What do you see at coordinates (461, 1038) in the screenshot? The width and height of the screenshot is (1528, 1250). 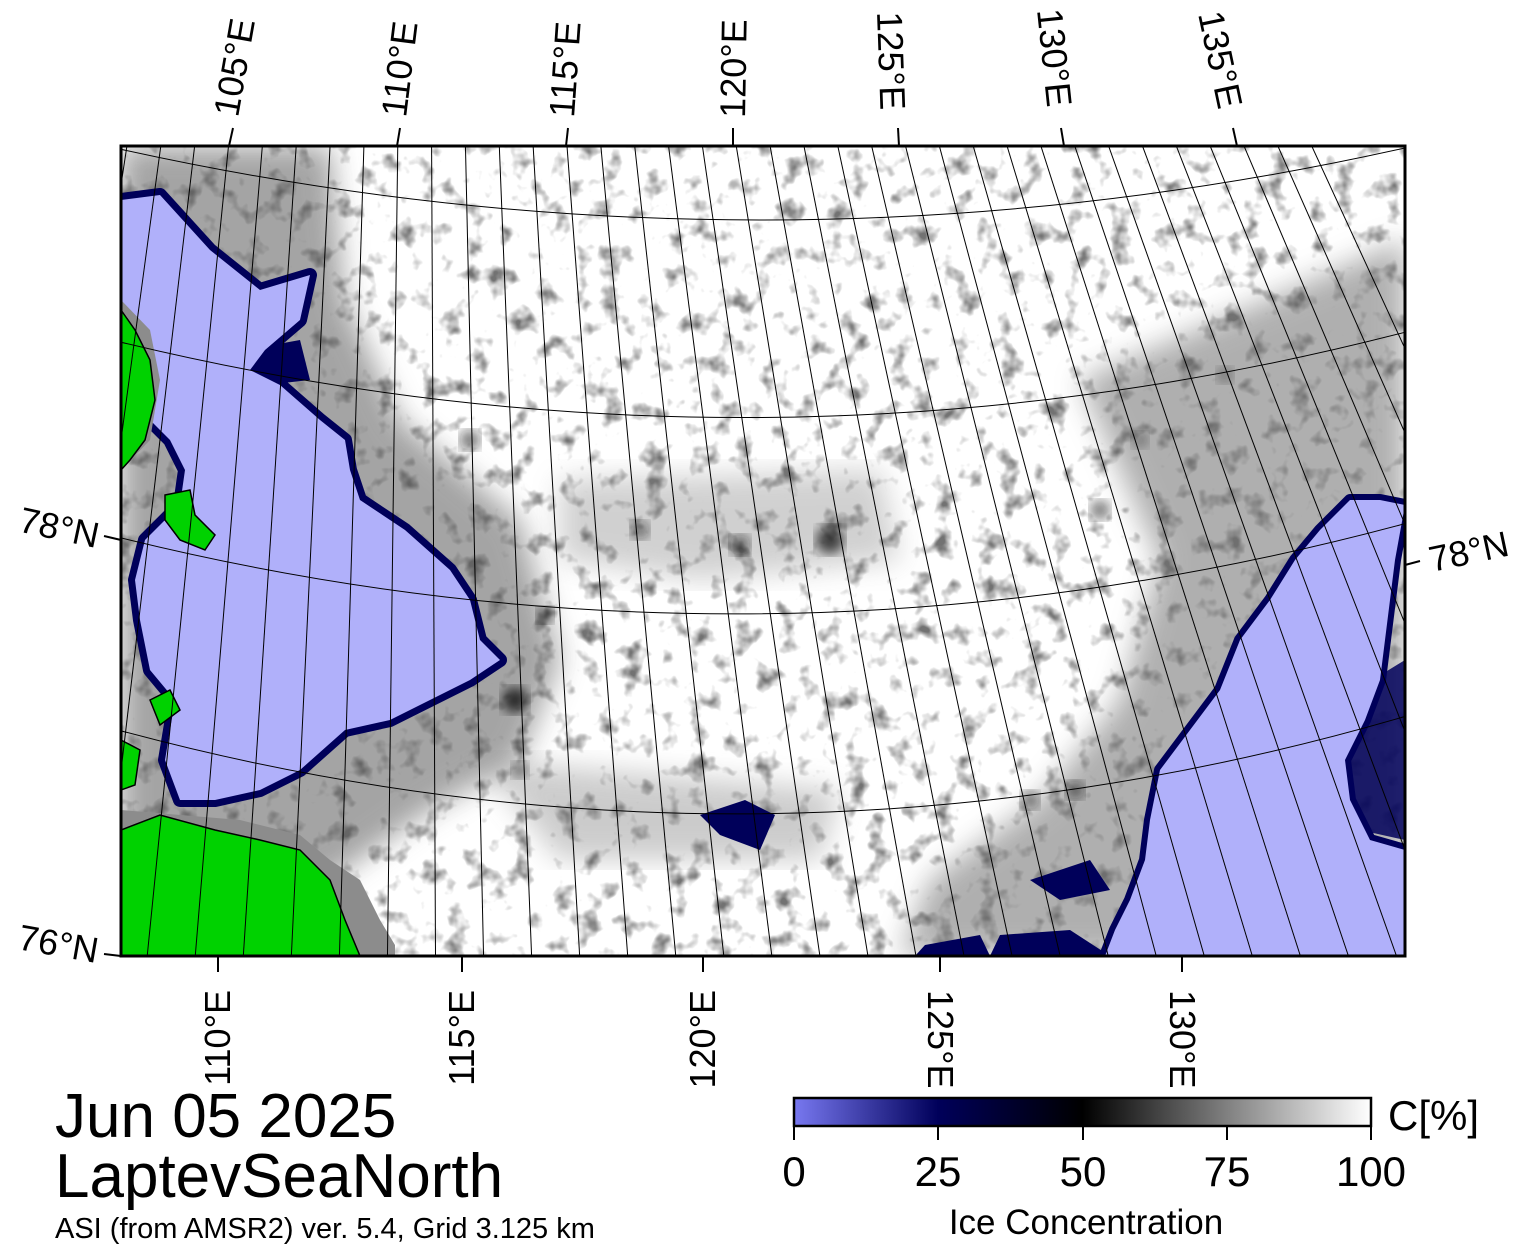 I see `lon-label-bottom: 115°E` at bounding box center [461, 1038].